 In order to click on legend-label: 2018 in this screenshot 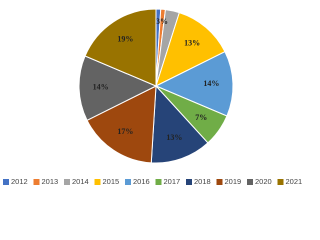, I will do `click(202, 181)`.